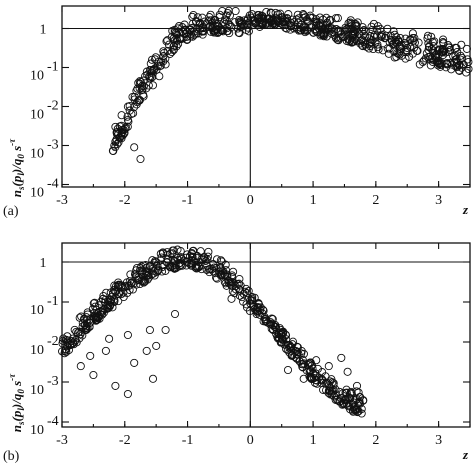 Image resolution: width=474 pixels, height=474 pixels. What do you see at coordinates (21, 409) in the screenshot?
I see `y-axis-title-part: l` at bounding box center [21, 409].